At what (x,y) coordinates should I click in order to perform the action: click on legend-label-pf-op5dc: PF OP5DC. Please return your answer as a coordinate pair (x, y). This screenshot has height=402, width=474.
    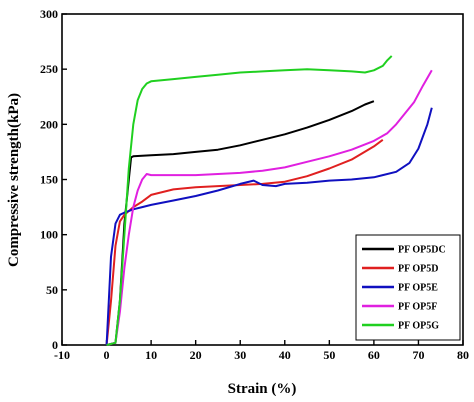
    Looking at the image, I should click on (422, 250).